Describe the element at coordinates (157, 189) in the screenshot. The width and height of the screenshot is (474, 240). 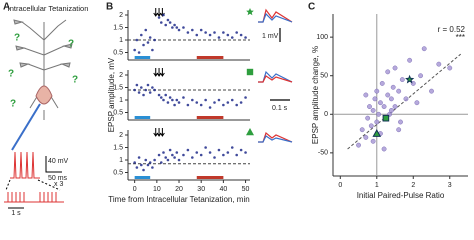
I see `x-tick-label: 10` at that location.